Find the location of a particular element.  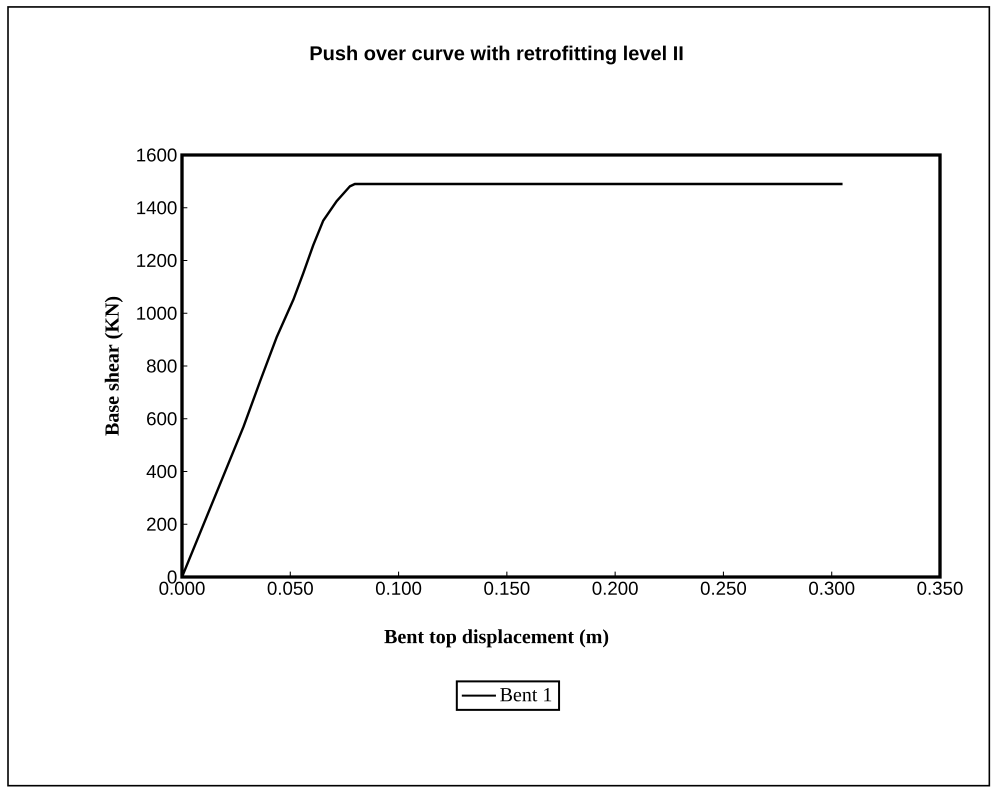

legend-label: Bent 1 is located at coordinates (526, 695).